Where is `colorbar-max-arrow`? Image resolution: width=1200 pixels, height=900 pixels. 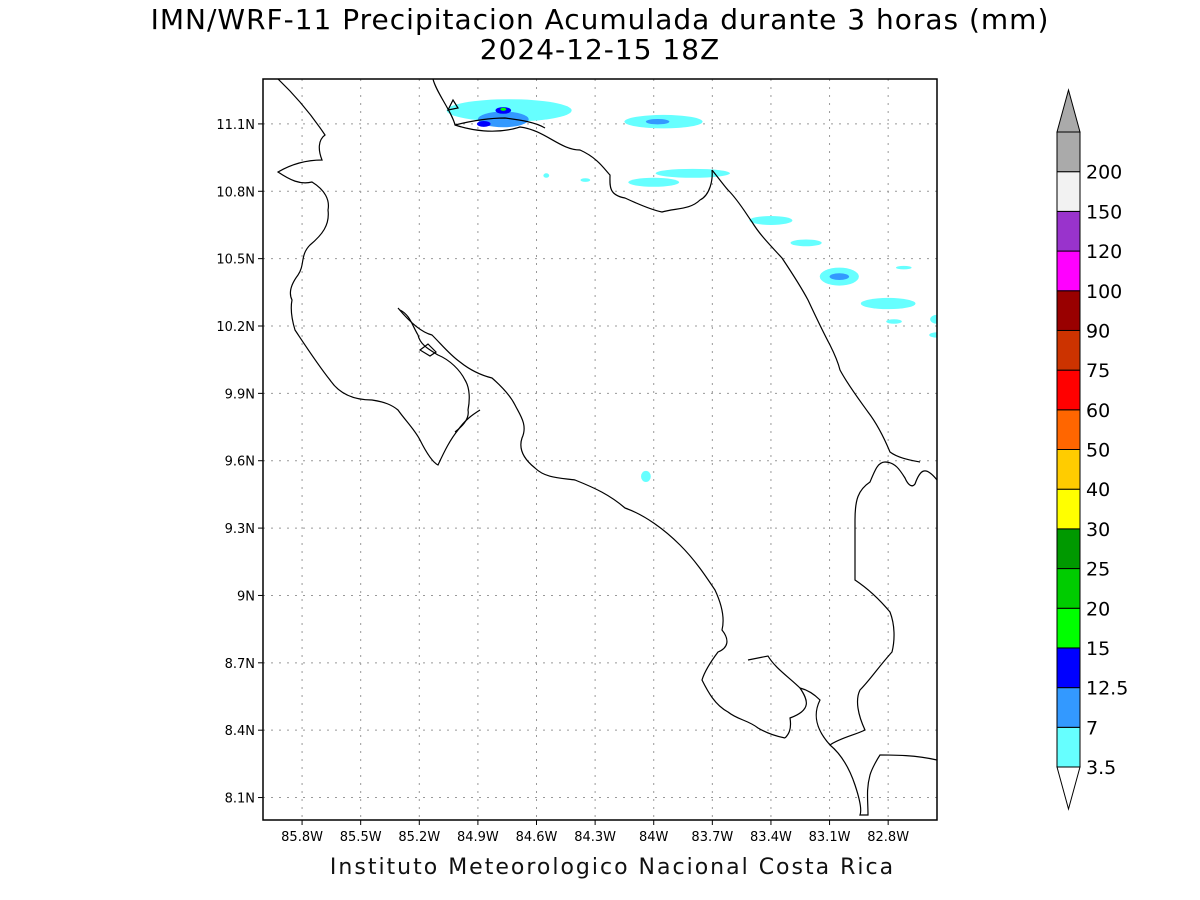 colorbar-max-arrow is located at coordinates (1068, 110).